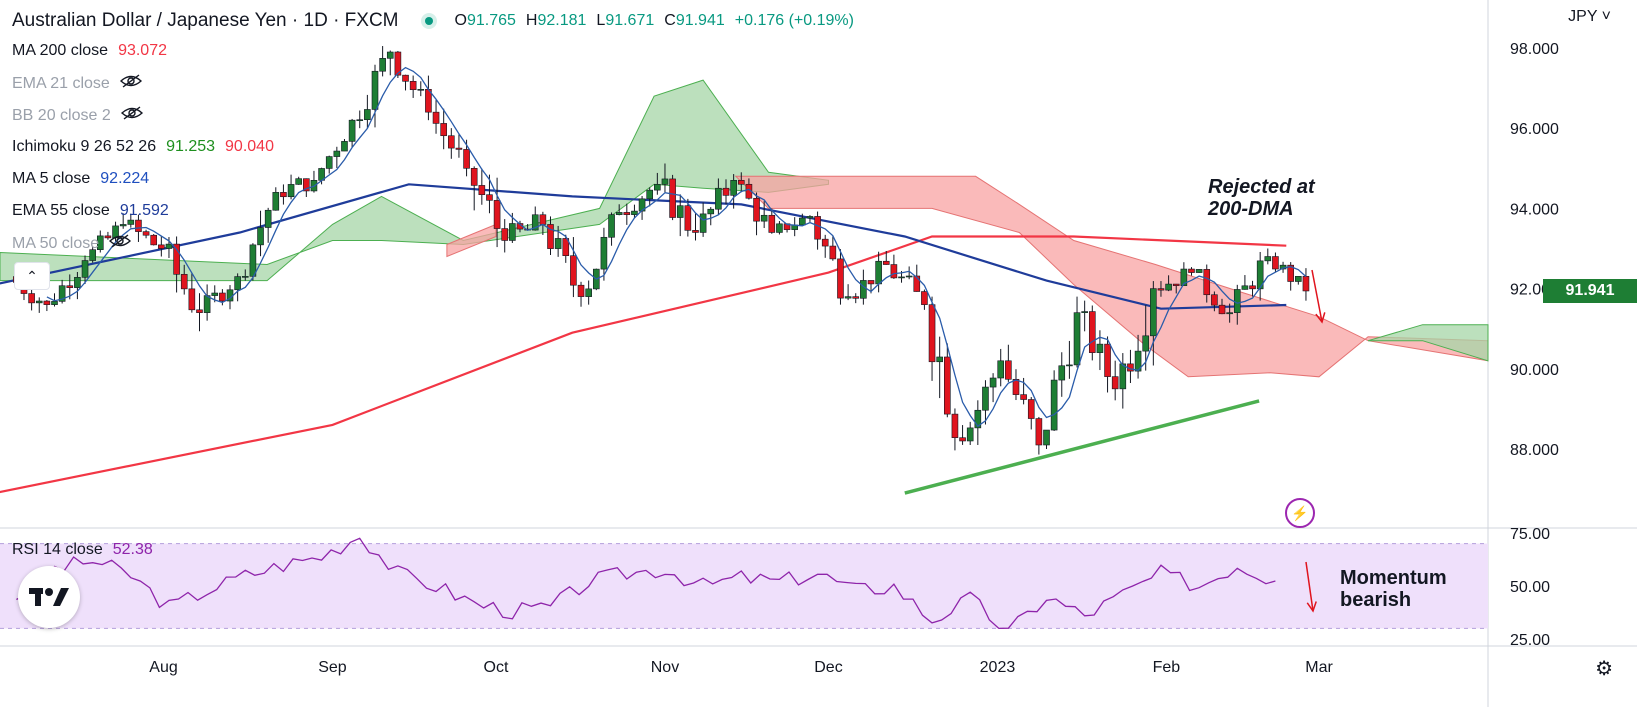 This screenshot has width=1637, height=707. Describe the element at coordinates (143, 147) in the screenshot. I see `indicator-legend-3: Ichimoku 9 26 52 26 91.253 90.040` at that location.